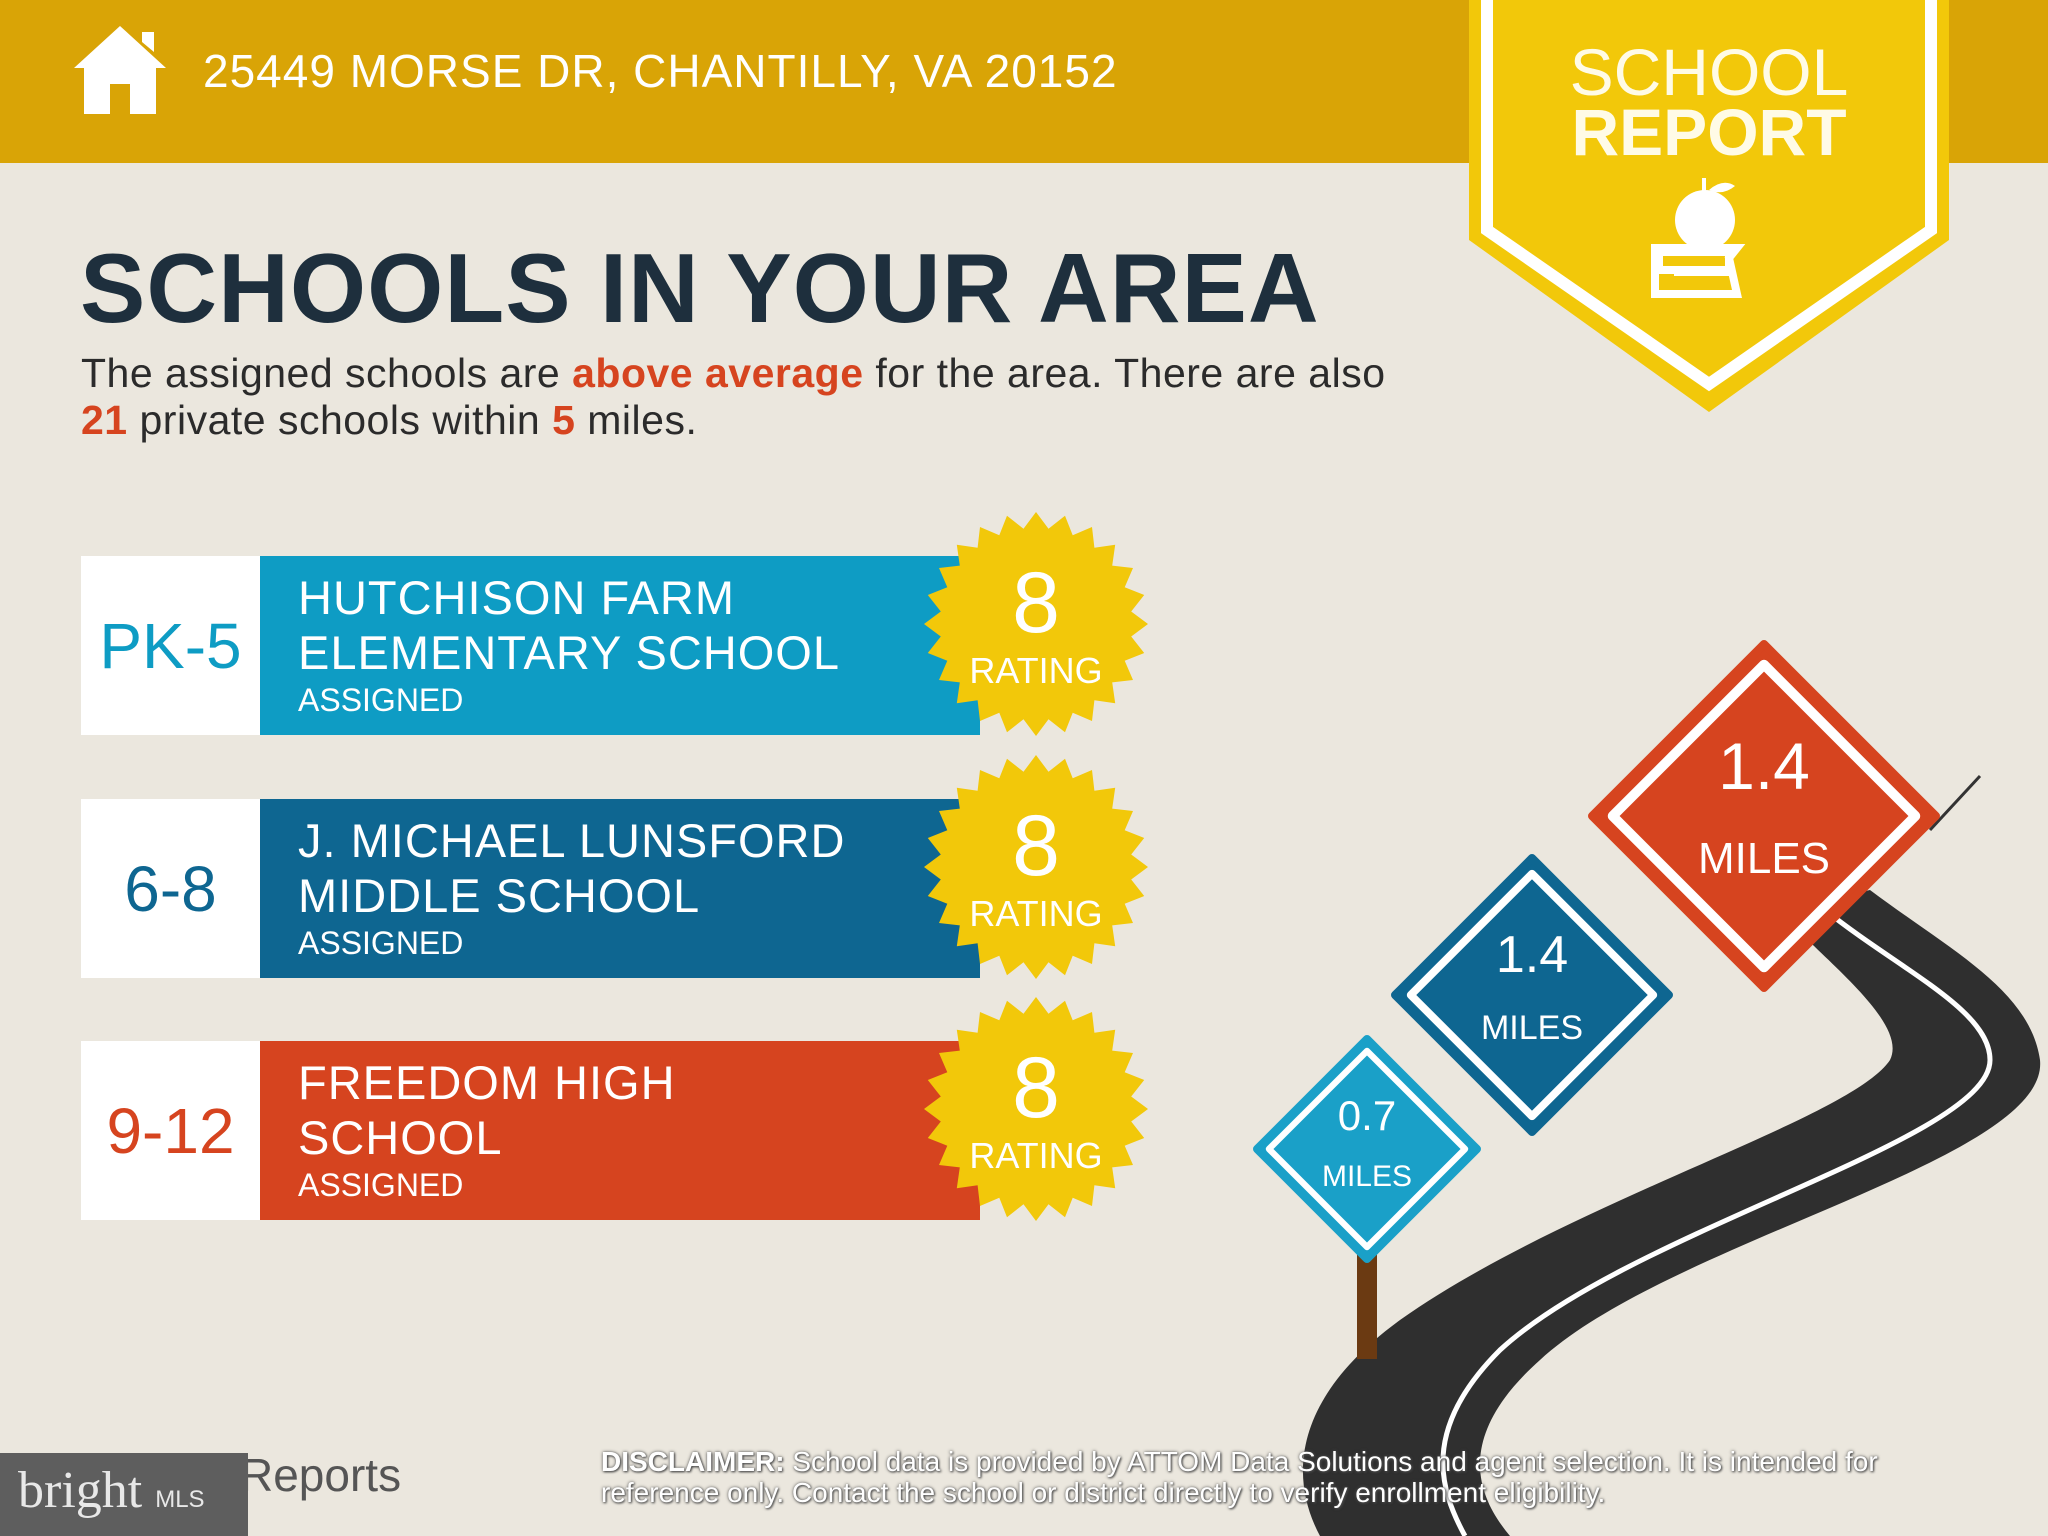 The image size is (2048, 1536). What do you see at coordinates (170, 888) in the screenshot?
I see `grade-range: 6-8` at bounding box center [170, 888].